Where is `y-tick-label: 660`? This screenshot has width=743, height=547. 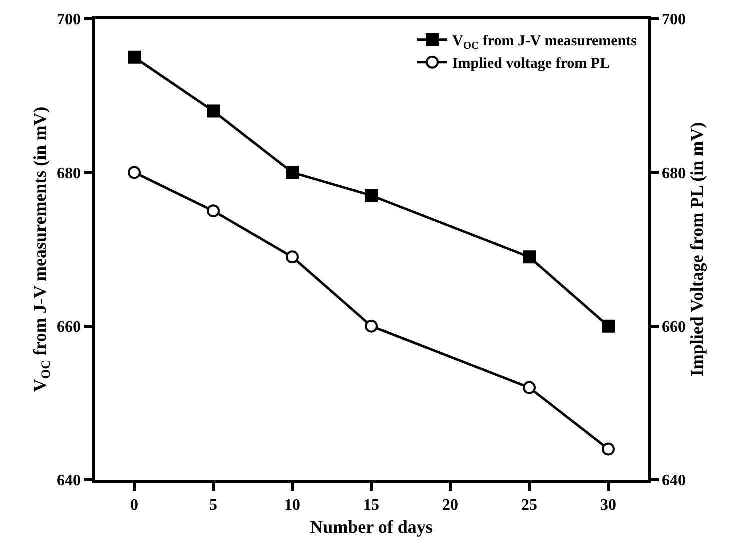
y-tick-label: 660 is located at coordinates (69, 327).